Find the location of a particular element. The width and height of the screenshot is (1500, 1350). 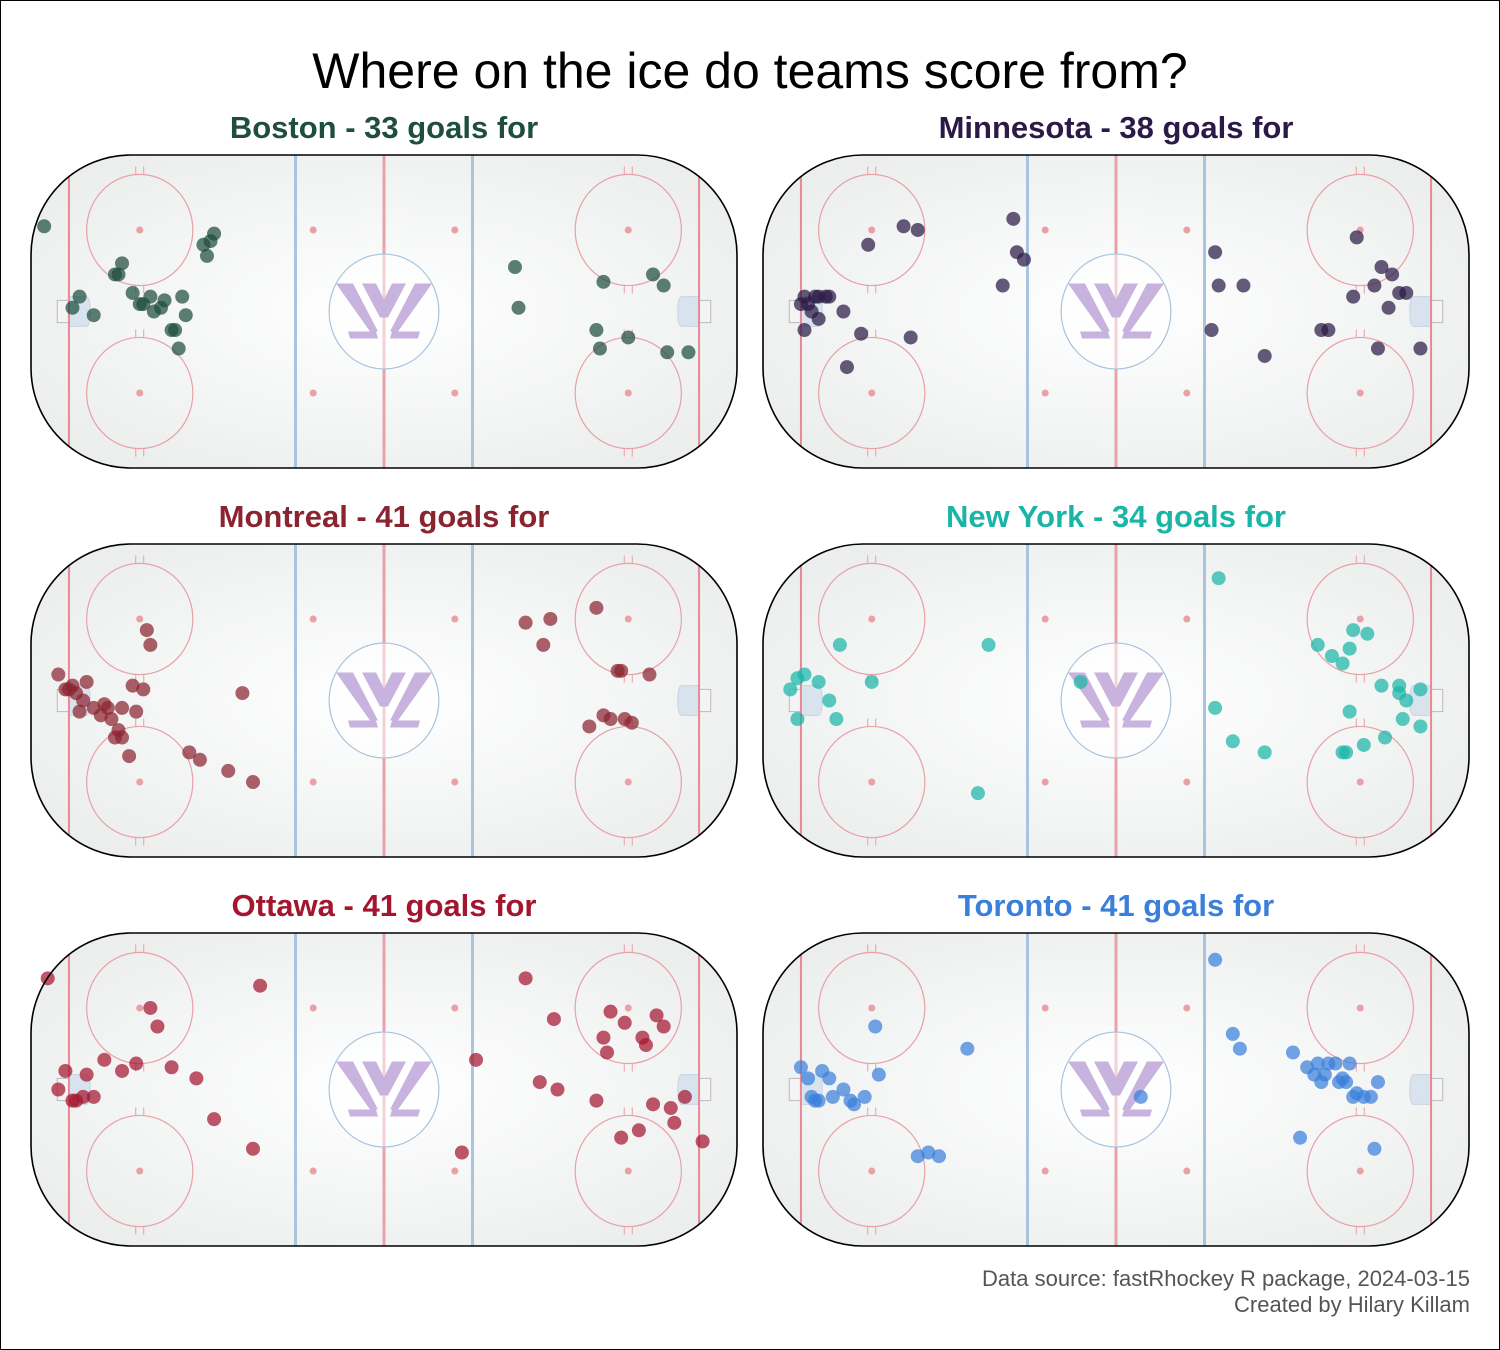

figure-title: Where on the ice do teams score from? is located at coordinates (750, 71).